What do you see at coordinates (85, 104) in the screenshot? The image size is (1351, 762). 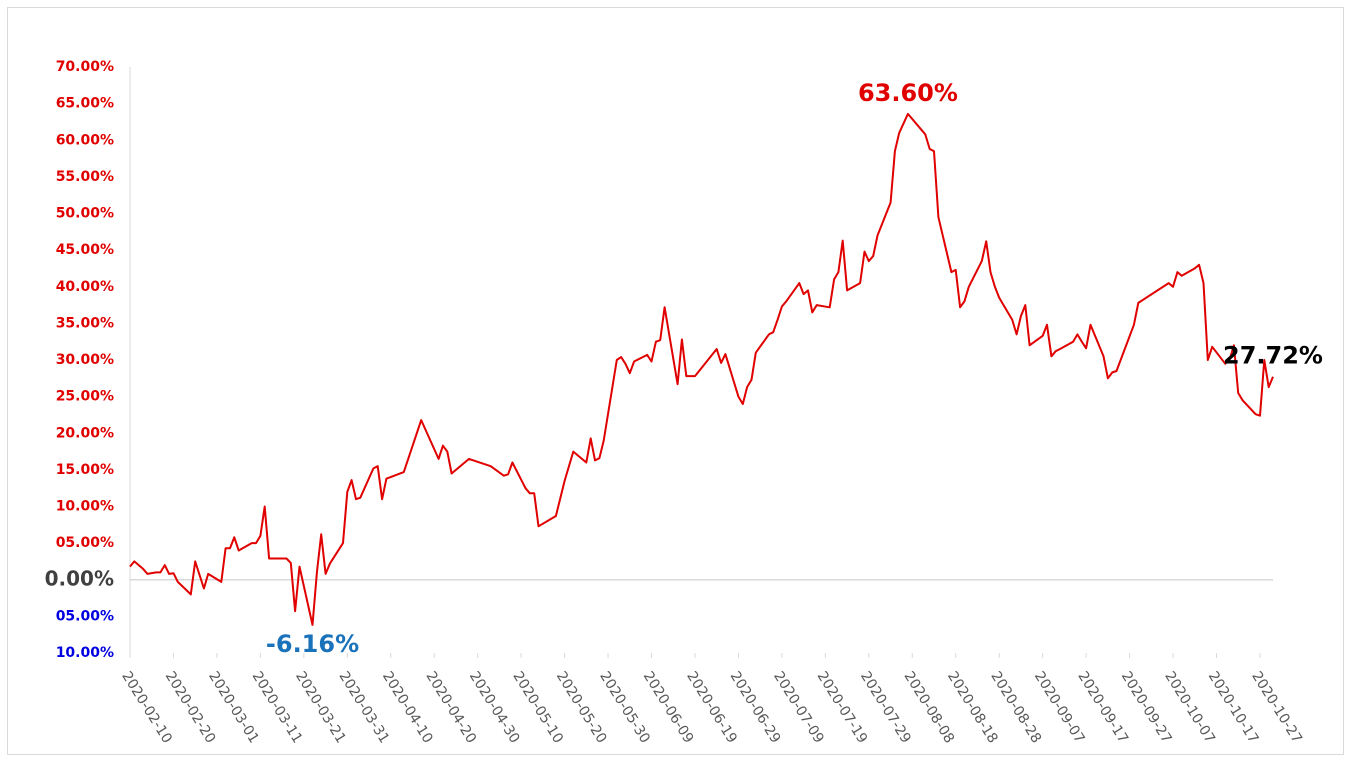 I see `y-tick-label: 65.00%` at bounding box center [85, 104].